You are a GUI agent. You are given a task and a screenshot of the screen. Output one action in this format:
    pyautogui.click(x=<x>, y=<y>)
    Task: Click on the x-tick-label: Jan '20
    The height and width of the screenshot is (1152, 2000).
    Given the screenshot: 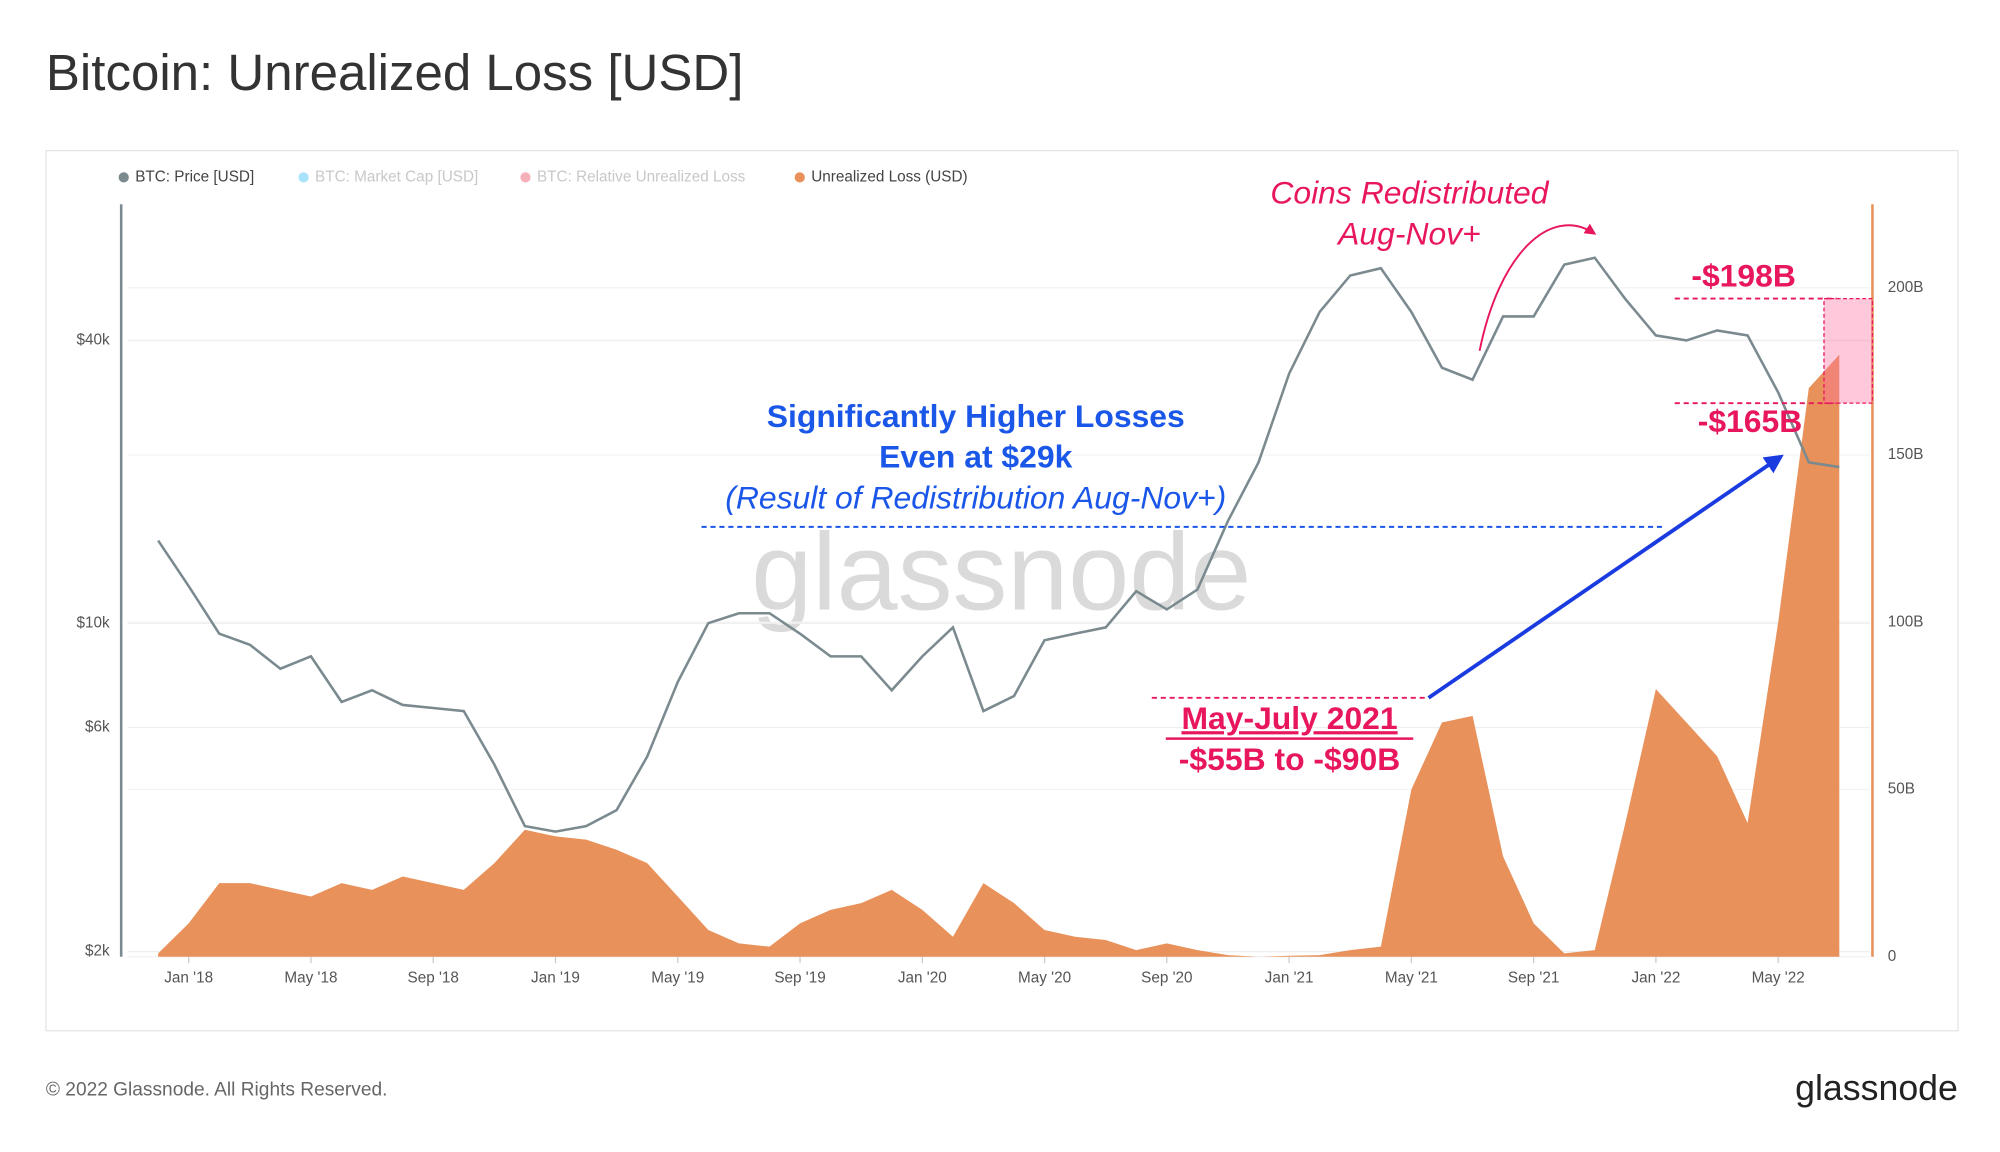 What is the action you would take?
    pyautogui.click(x=922, y=977)
    